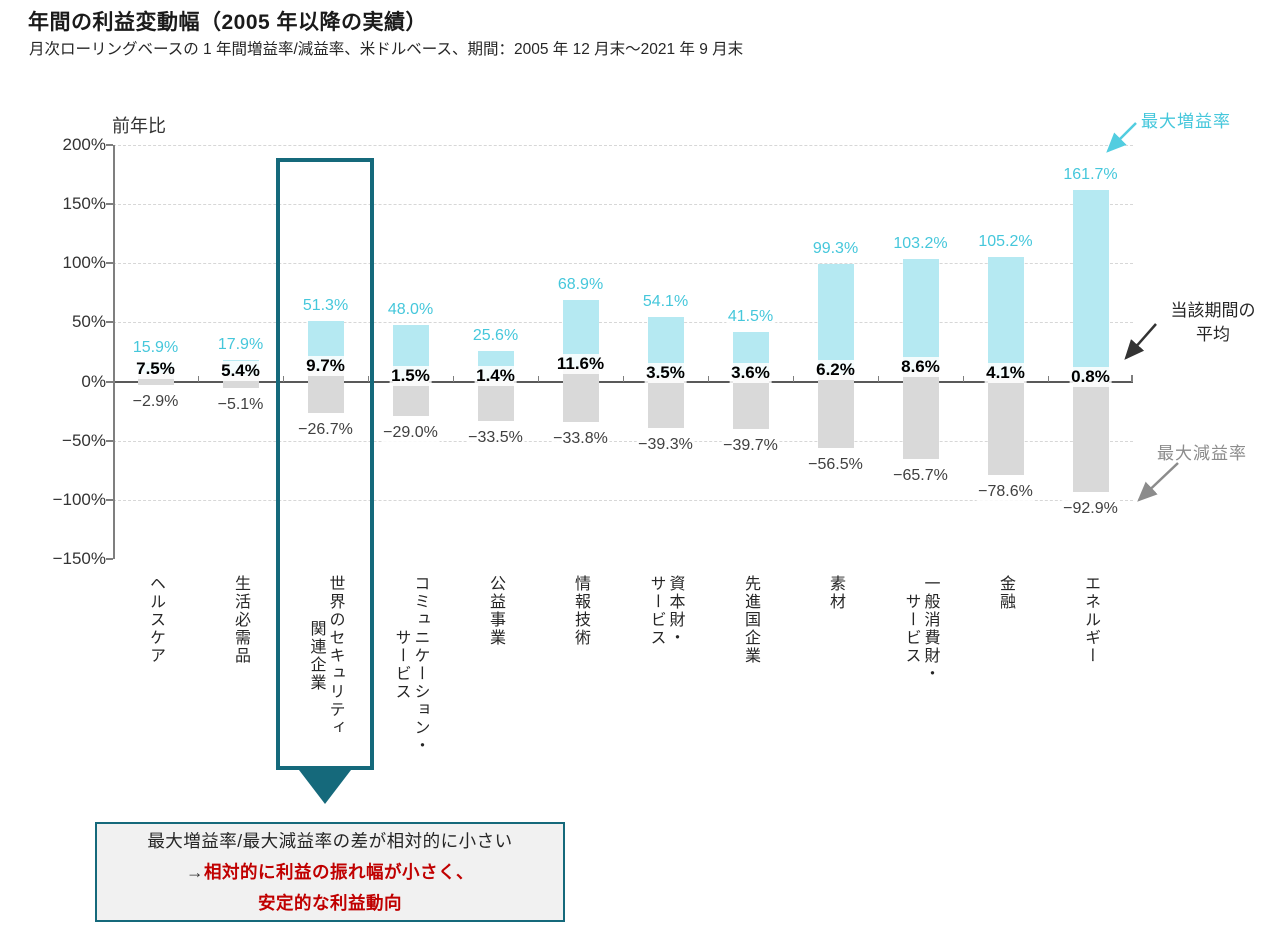  Describe the element at coordinates (325, 787) in the screenshot. I see `highlight-arrowhead-icon` at that location.